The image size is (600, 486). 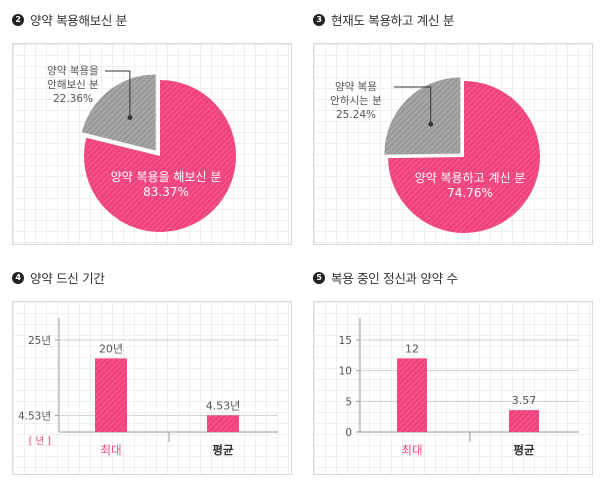 I want to click on bar-value-label: 12, so click(x=412, y=348).